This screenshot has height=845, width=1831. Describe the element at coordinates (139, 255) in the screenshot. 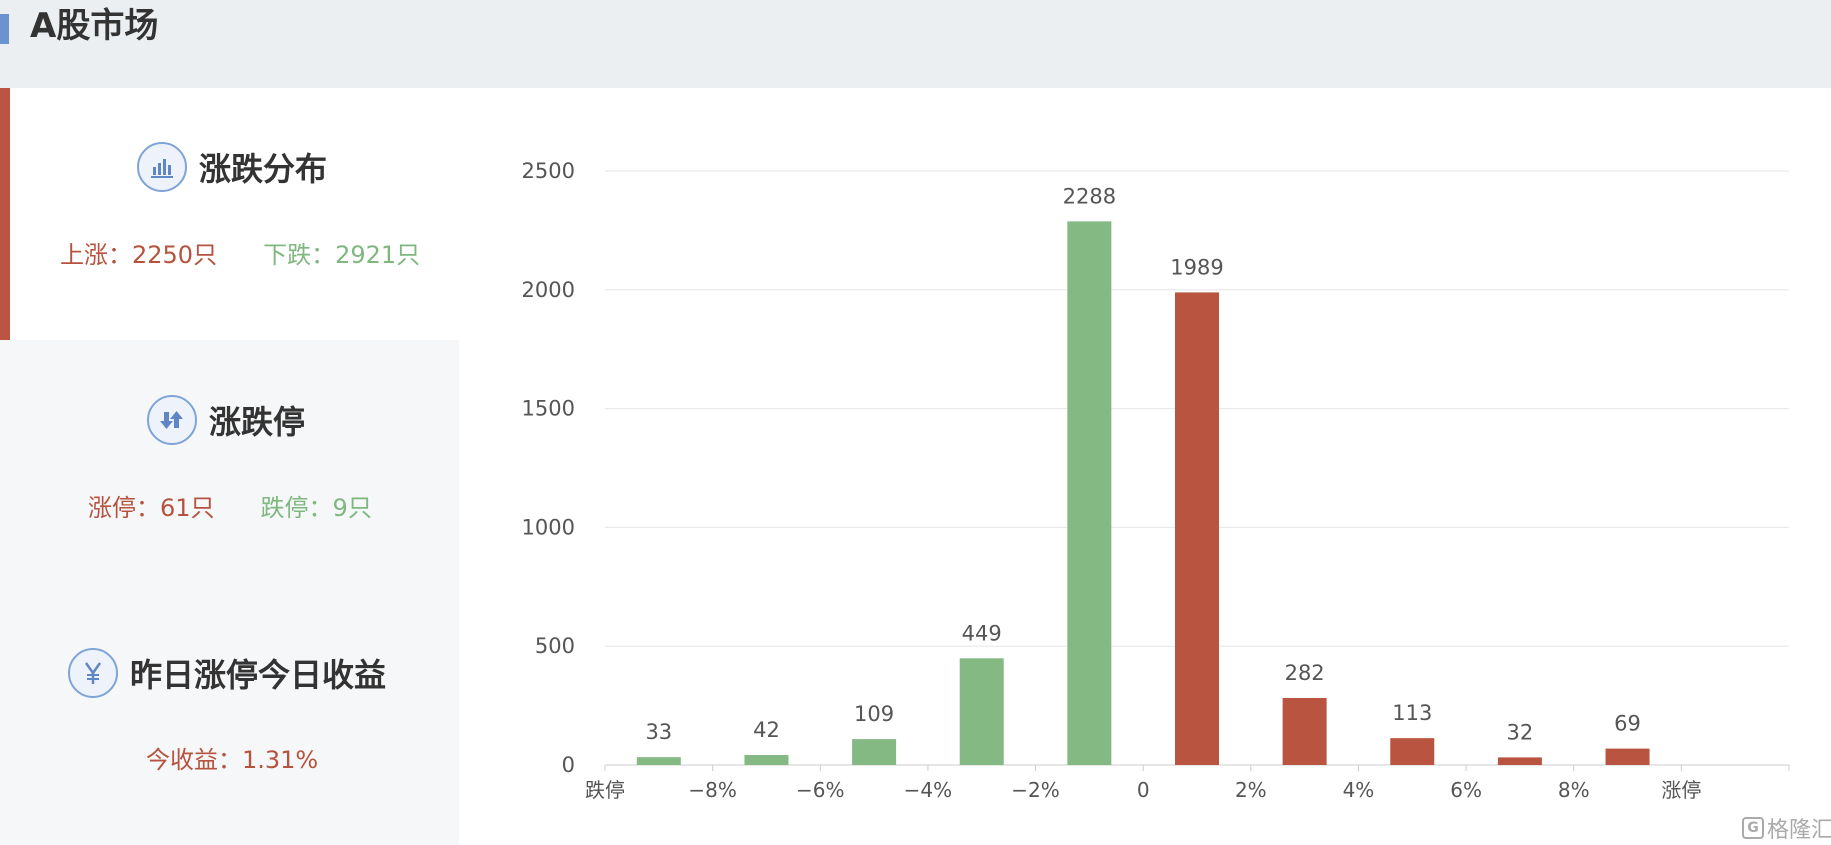

I see `up-count: 上涨：2250只` at that location.